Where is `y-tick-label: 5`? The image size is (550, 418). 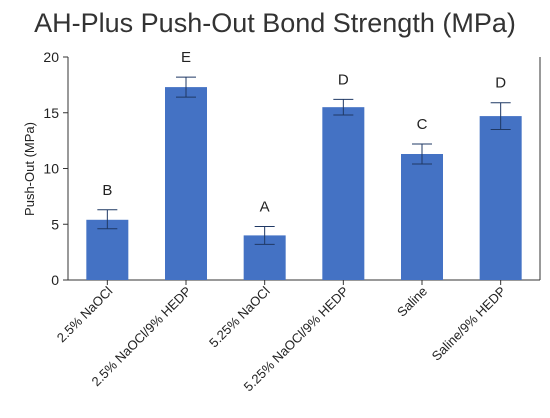 y-tick-label: 5 is located at coordinates (55, 224).